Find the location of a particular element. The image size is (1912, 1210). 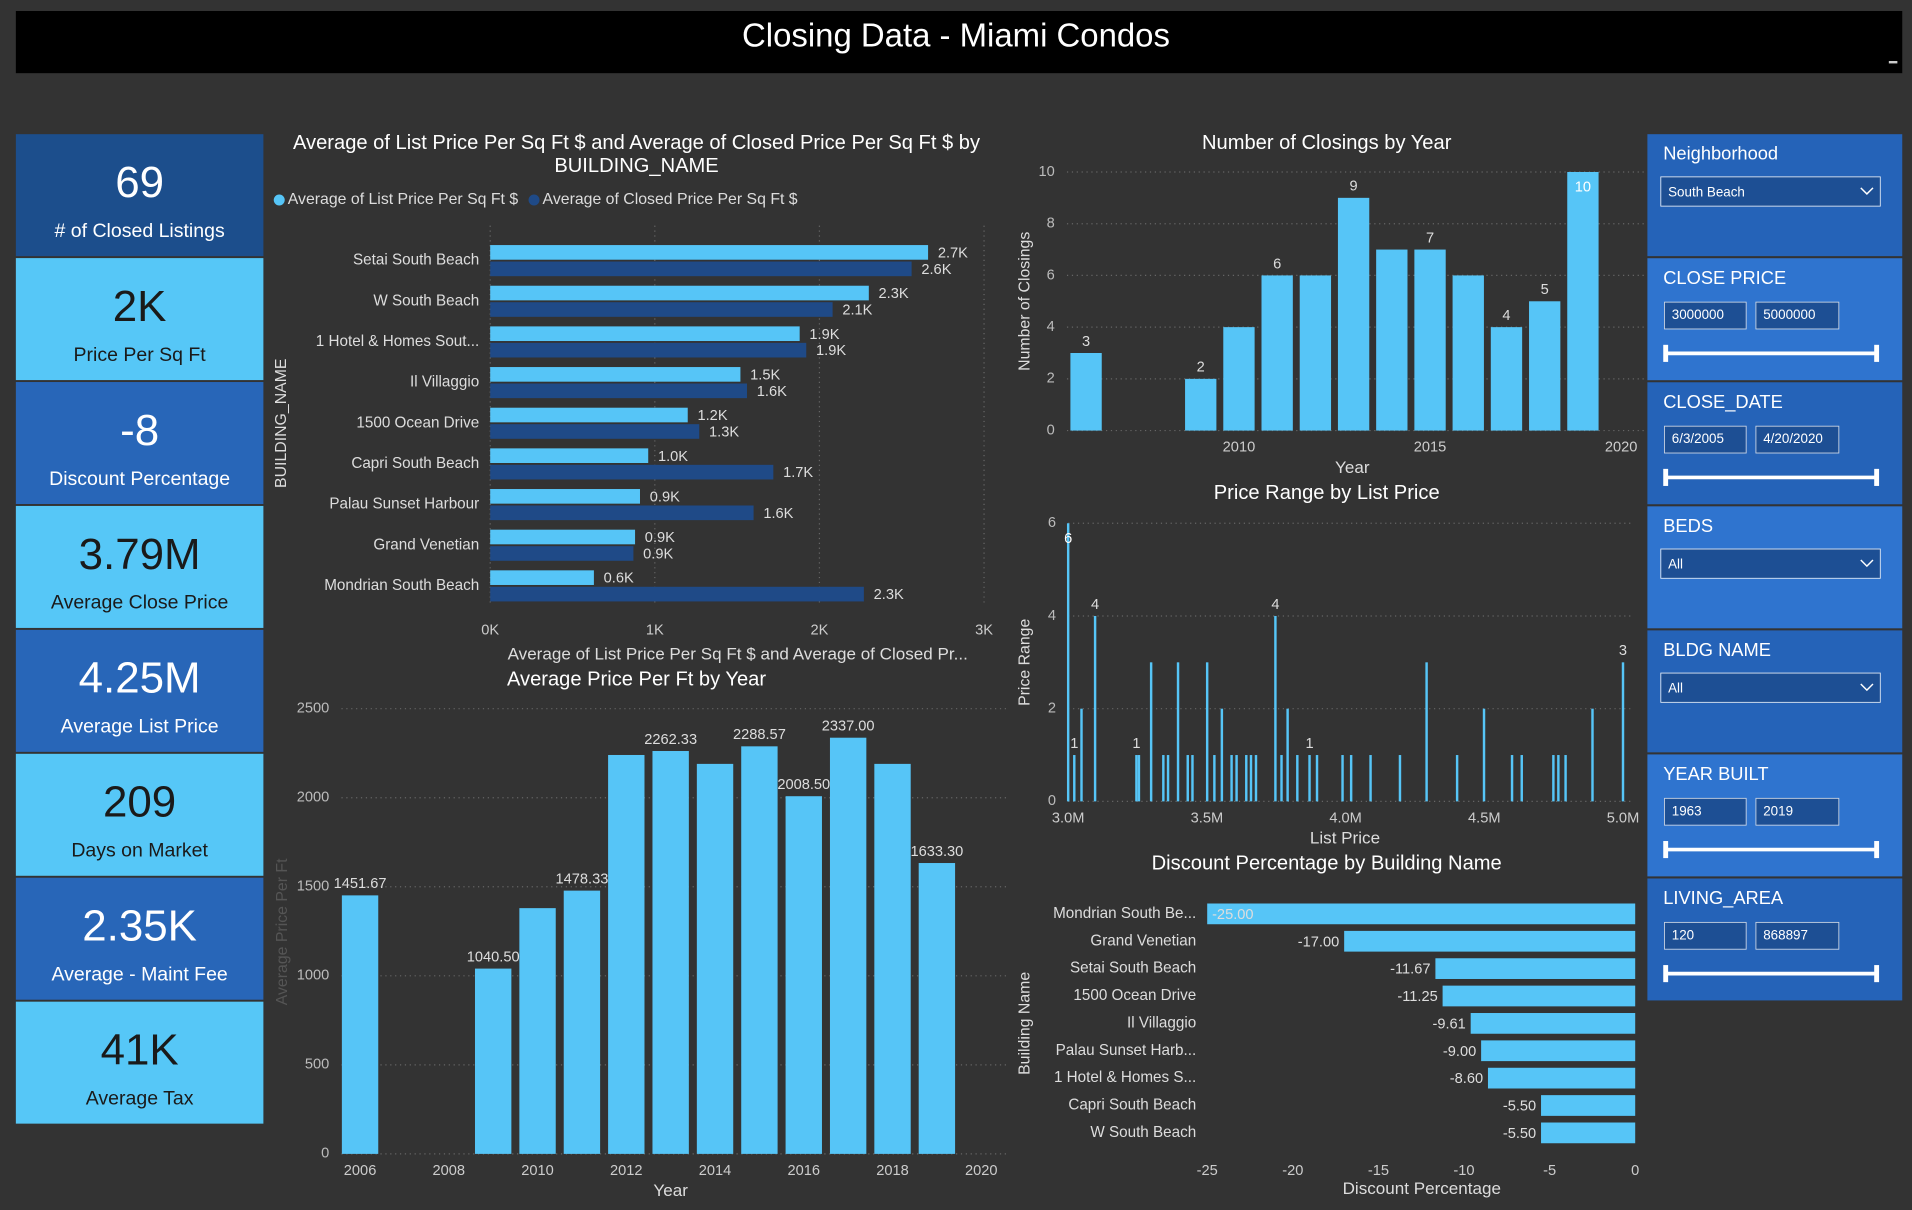

x-tick-label: 0 is located at coordinates (1635, 1171).